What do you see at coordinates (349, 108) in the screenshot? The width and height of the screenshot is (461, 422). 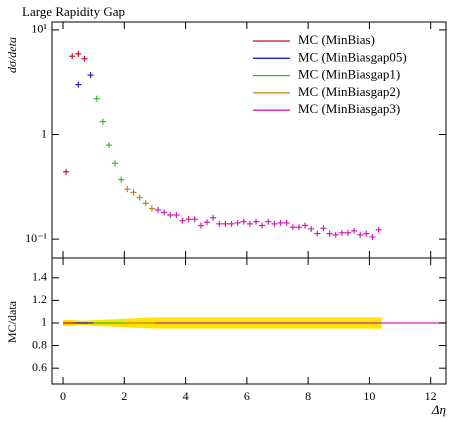 I see `legend-label: MC (MinBiasgap3)` at bounding box center [349, 108].